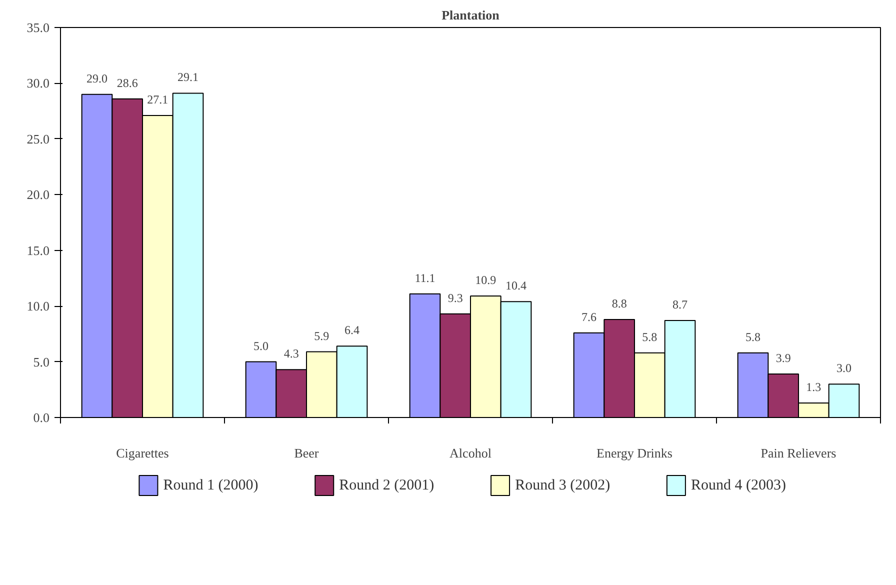 This screenshot has height=585, width=896. I want to click on data-label: 4.3, so click(291, 353).